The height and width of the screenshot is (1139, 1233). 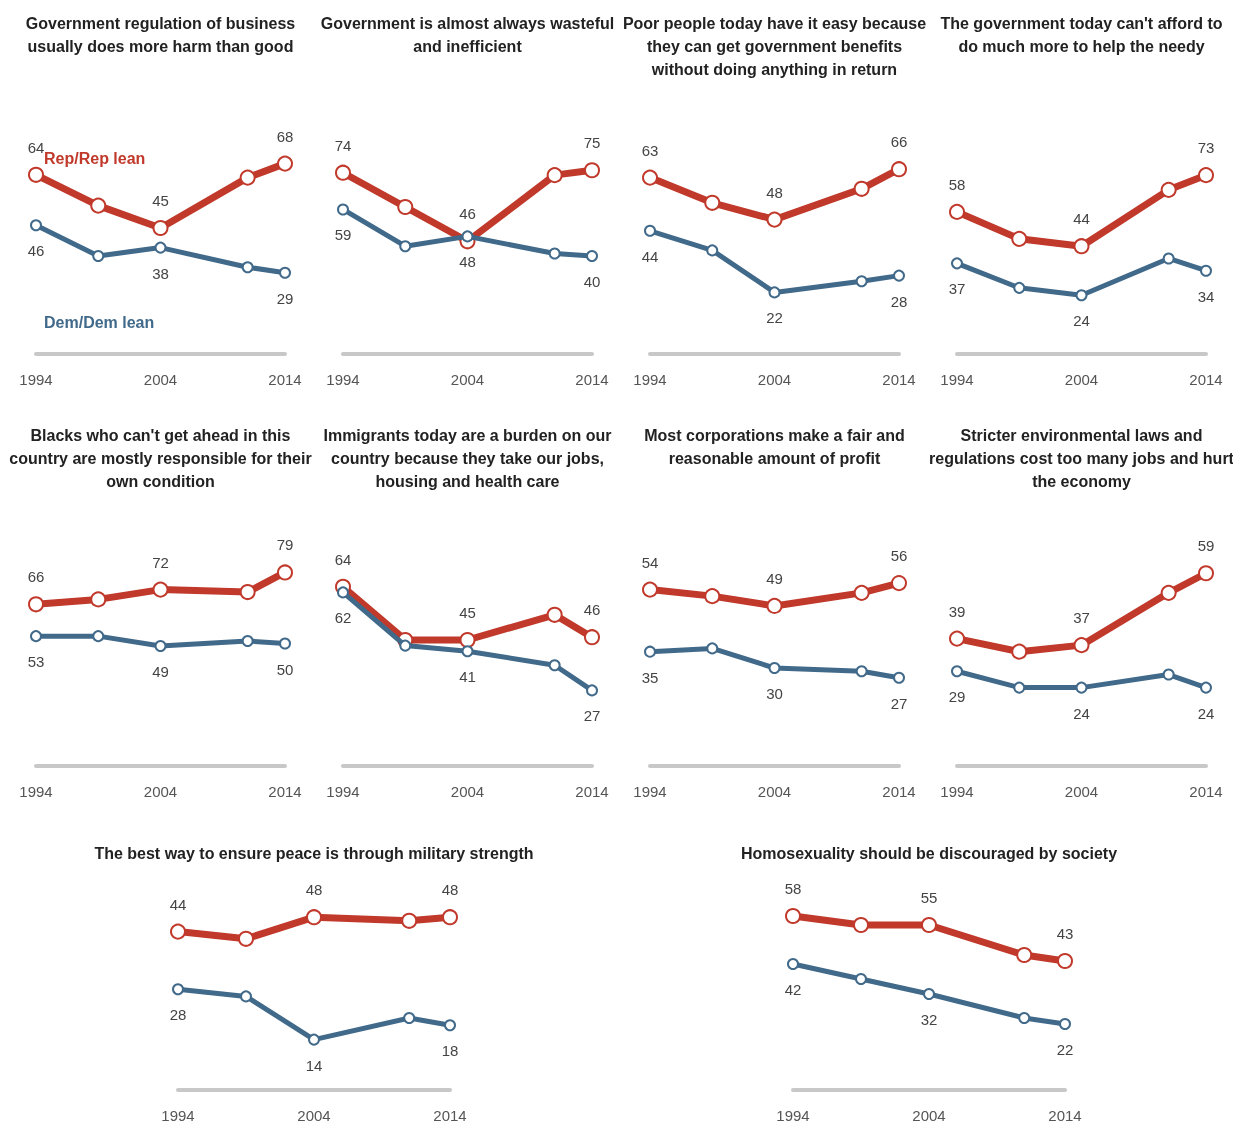 What do you see at coordinates (314, 854) in the screenshot?
I see `chart-title: The best way to ensure peace is through military strength` at bounding box center [314, 854].